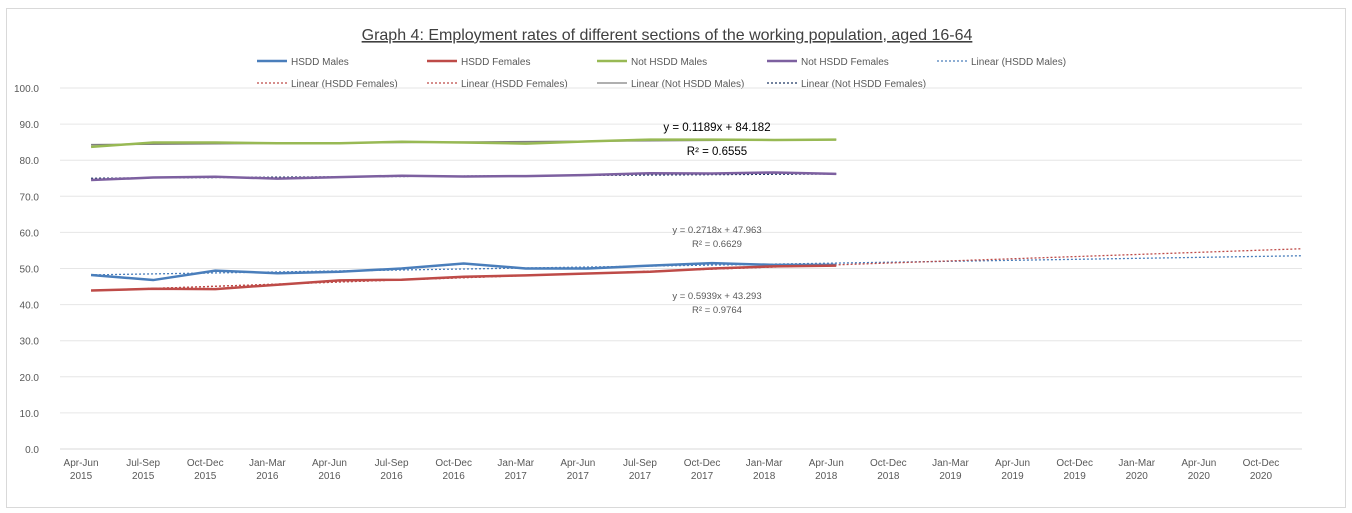  Describe the element at coordinates (1018, 62) in the screenshot. I see `legend-label: Linear (HSDD Males)` at that location.